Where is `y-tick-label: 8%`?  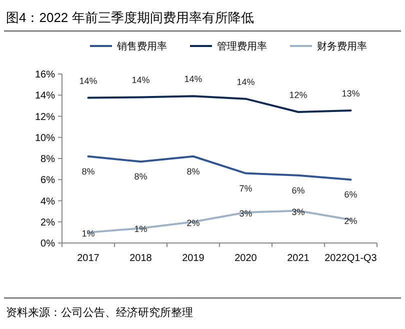
y-tick-label: 8% is located at coordinates (48, 159).